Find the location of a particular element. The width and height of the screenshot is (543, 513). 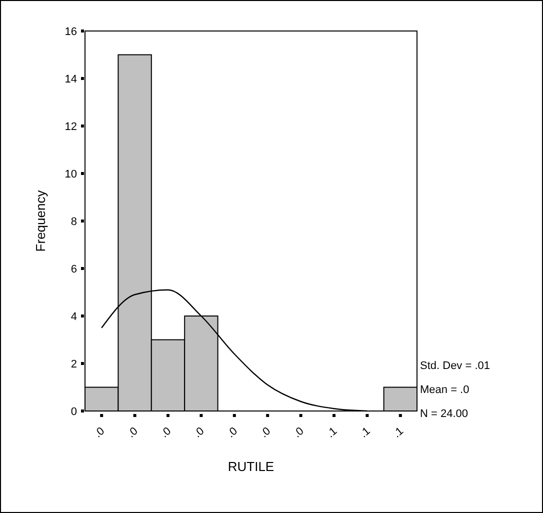

y-tick-label: 10 is located at coordinates (70, 174).